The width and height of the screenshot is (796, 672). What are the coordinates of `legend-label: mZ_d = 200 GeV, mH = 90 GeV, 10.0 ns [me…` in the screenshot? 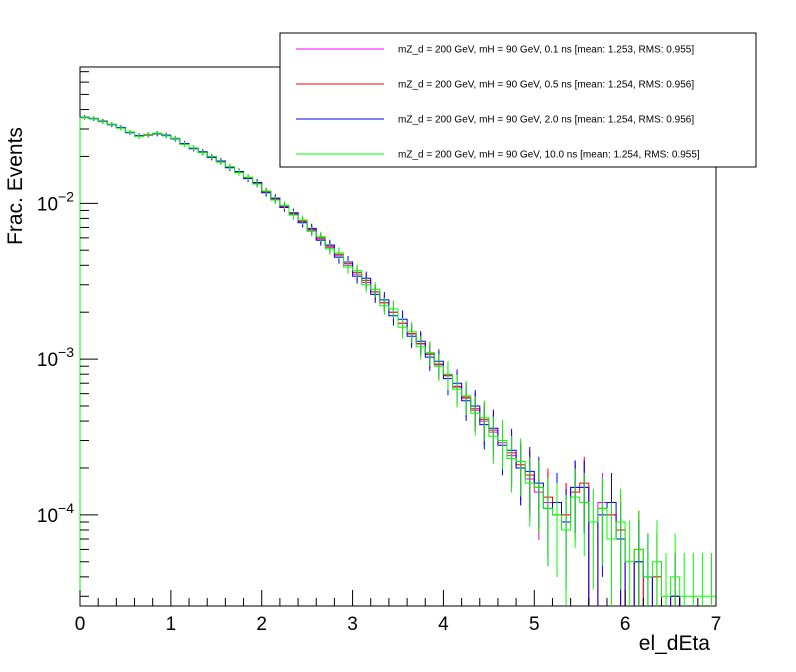 It's located at (549, 155).